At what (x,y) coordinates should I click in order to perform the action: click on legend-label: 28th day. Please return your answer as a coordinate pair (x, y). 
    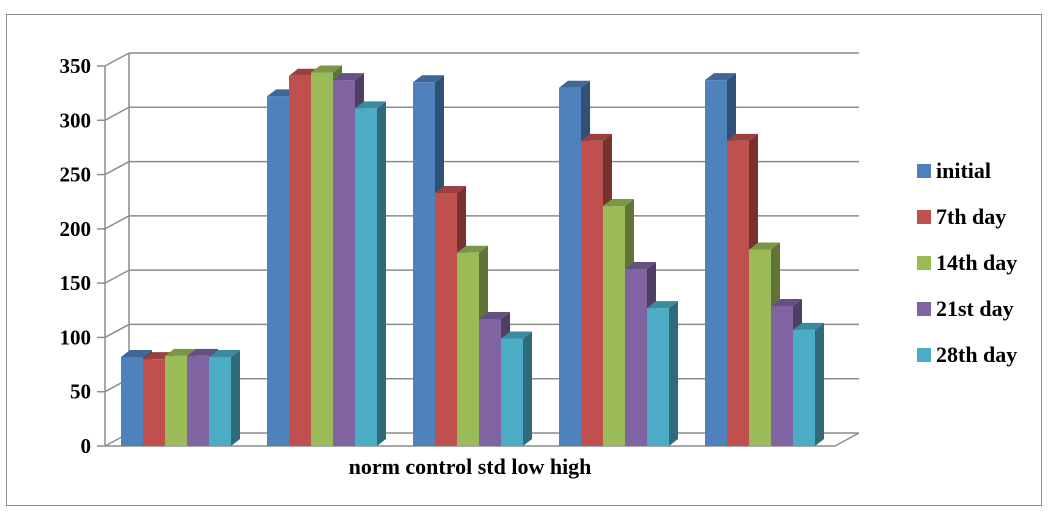
    Looking at the image, I should click on (976, 354).